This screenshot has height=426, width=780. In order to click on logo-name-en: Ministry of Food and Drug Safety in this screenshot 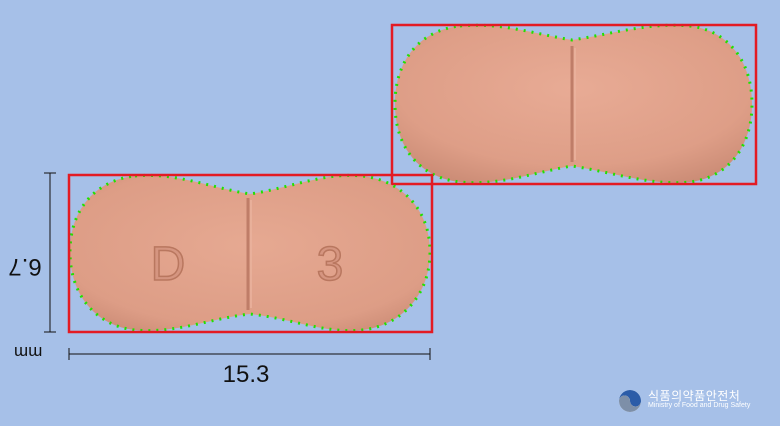, I will do `click(699, 405)`.